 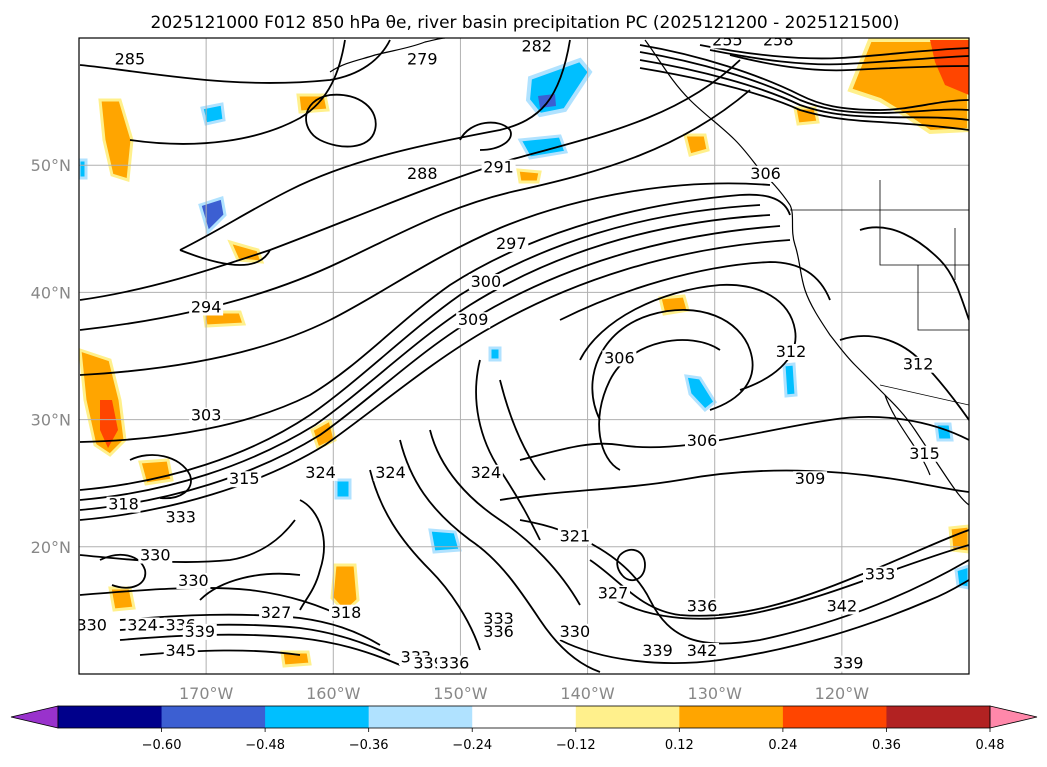 I want to click on latitude-tick-labels: 50°N 40°N 30°N 20°N, so click(x=51, y=356).